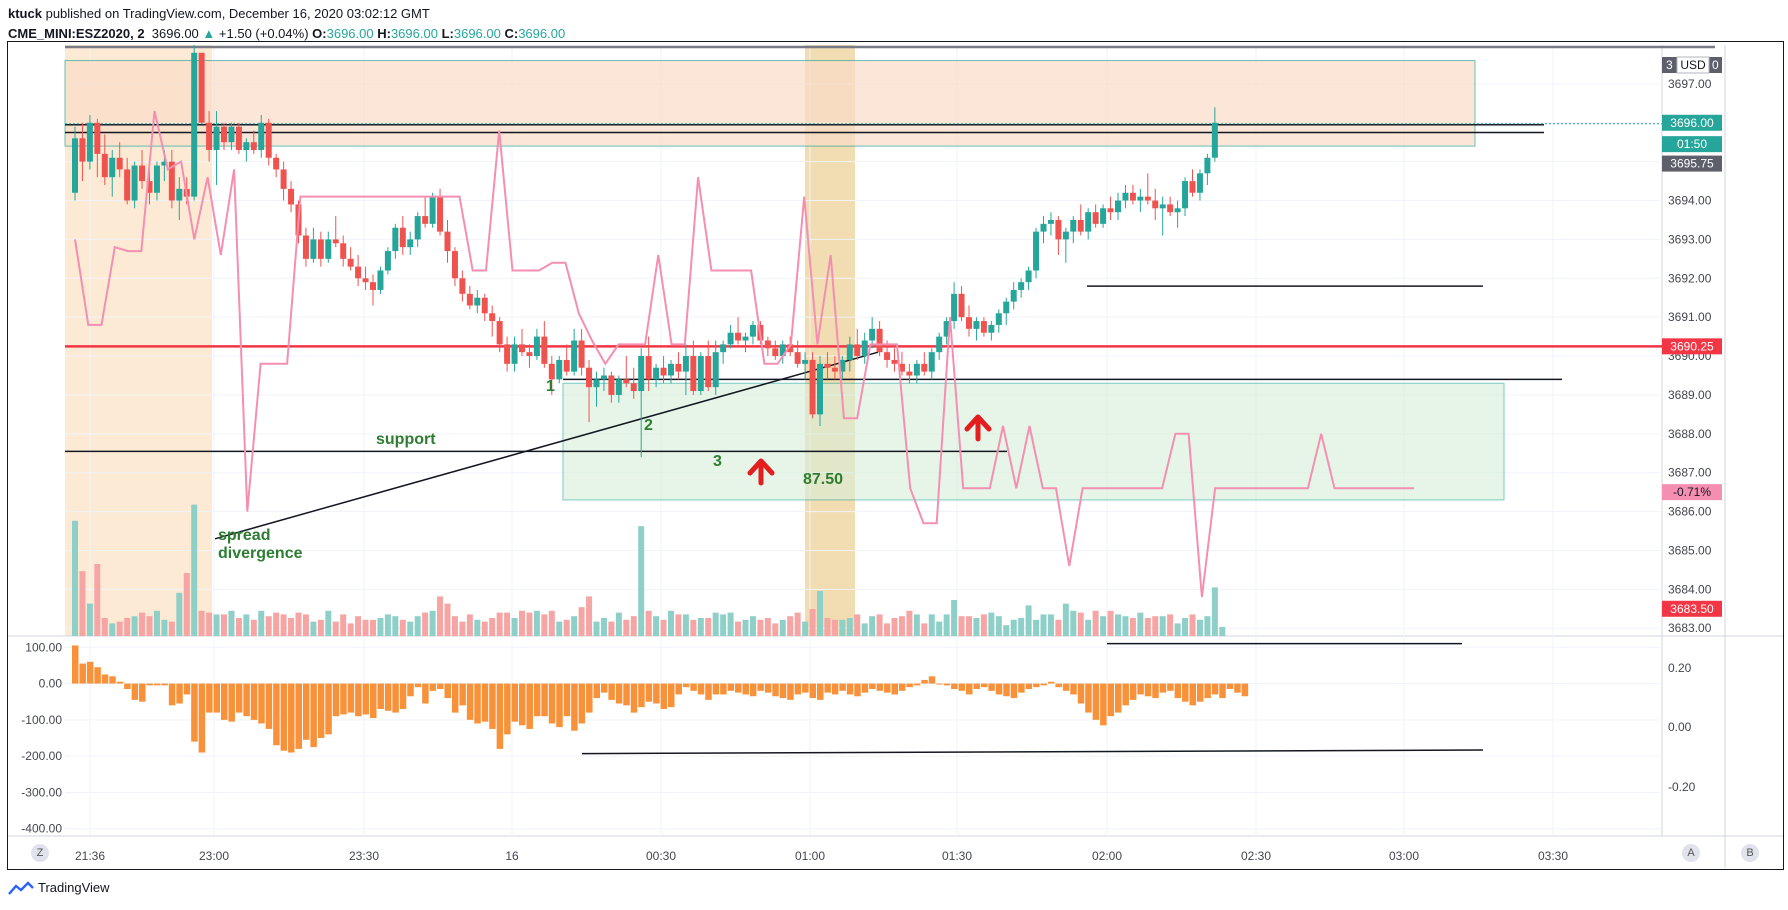 The image size is (1788, 910). Describe the element at coordinates (1691, 853) in the screenshot. I see `axis-a-button: A` at that location.